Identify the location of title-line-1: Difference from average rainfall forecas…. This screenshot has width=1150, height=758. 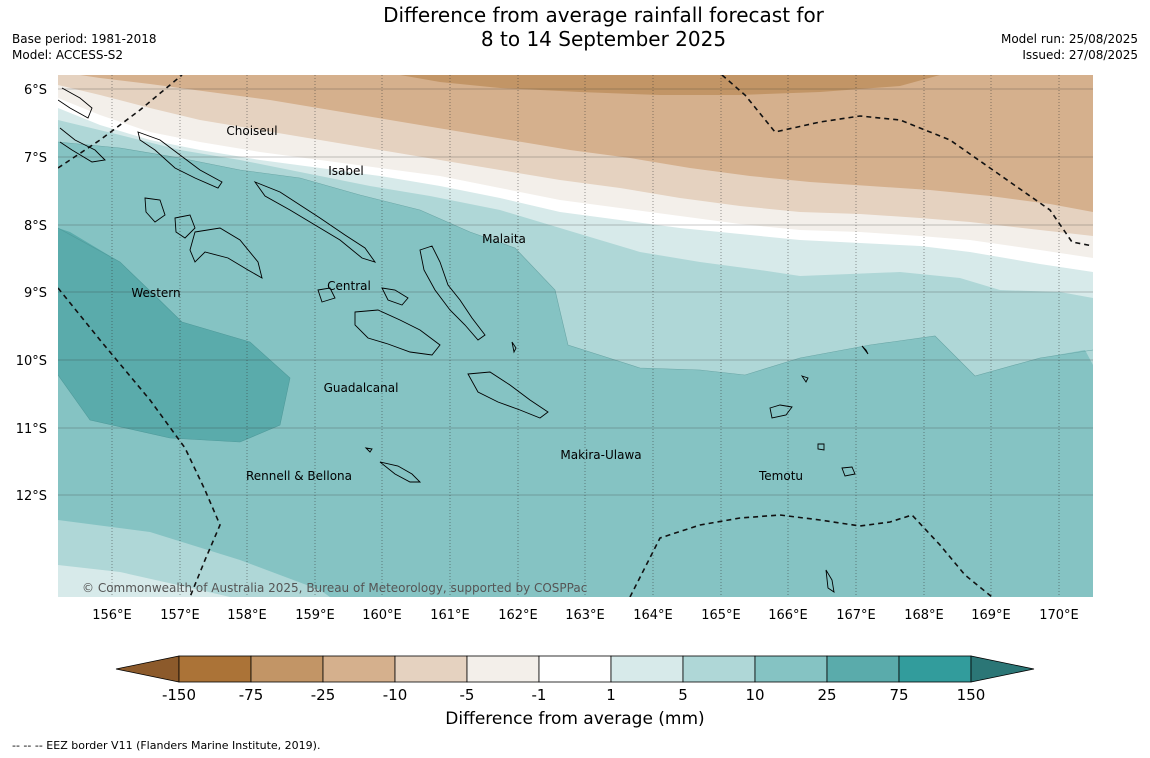
(603, 15).